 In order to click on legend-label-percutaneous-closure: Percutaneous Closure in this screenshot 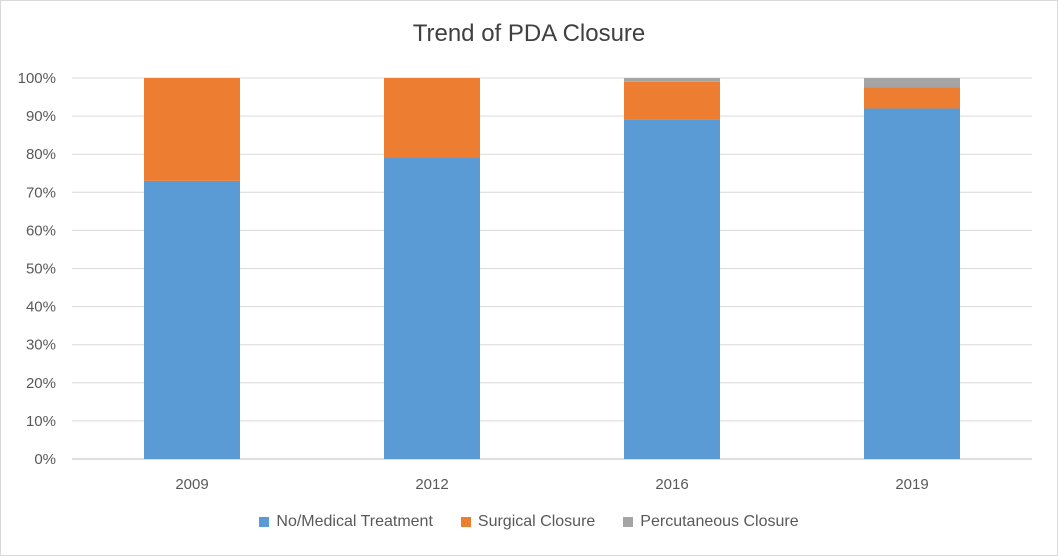, I will do `click(719, 521)`.